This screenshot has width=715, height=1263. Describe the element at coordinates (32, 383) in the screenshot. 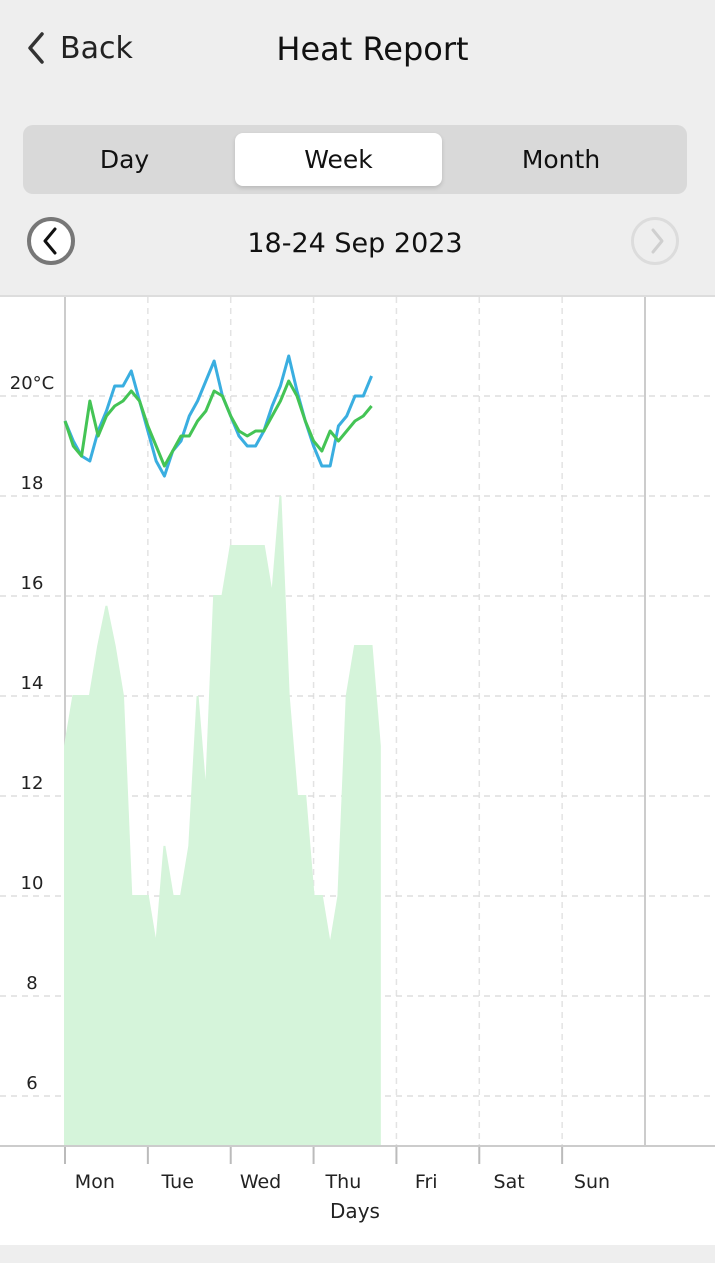

I see `y-tick-label: 20°C` at that location.